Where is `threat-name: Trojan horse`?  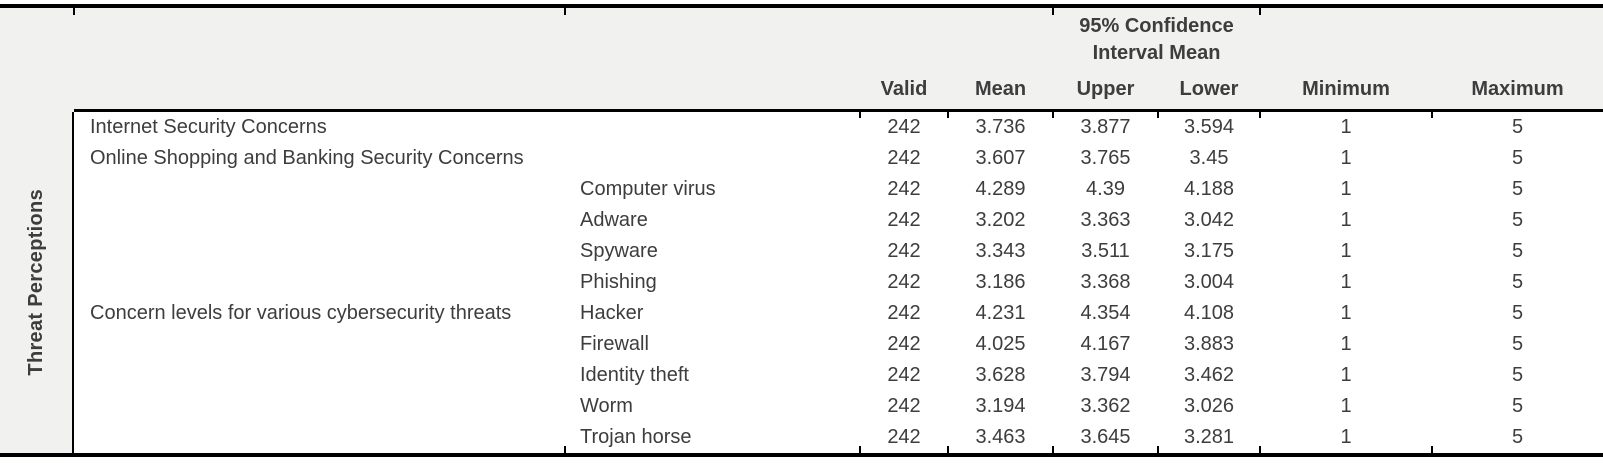
threat-name: Trojan horse is located at coordinates (636, 437).